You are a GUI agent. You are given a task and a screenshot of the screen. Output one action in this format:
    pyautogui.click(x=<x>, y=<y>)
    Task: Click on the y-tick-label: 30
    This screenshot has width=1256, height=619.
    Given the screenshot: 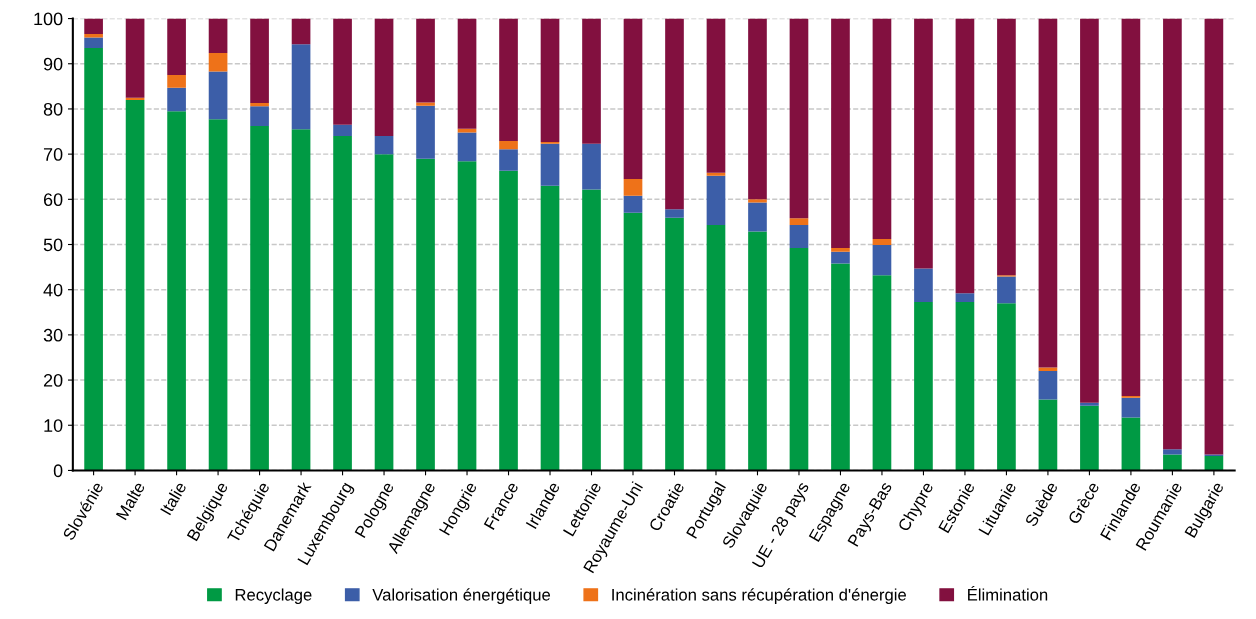 What is the action you would take?
    pyautogui.click(x=53, y=335)
    